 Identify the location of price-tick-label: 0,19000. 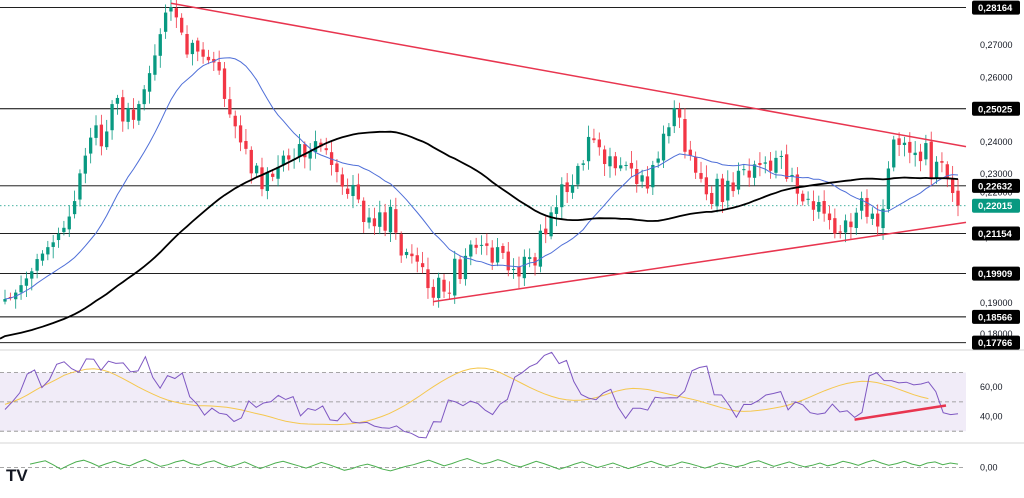
(996, 303).